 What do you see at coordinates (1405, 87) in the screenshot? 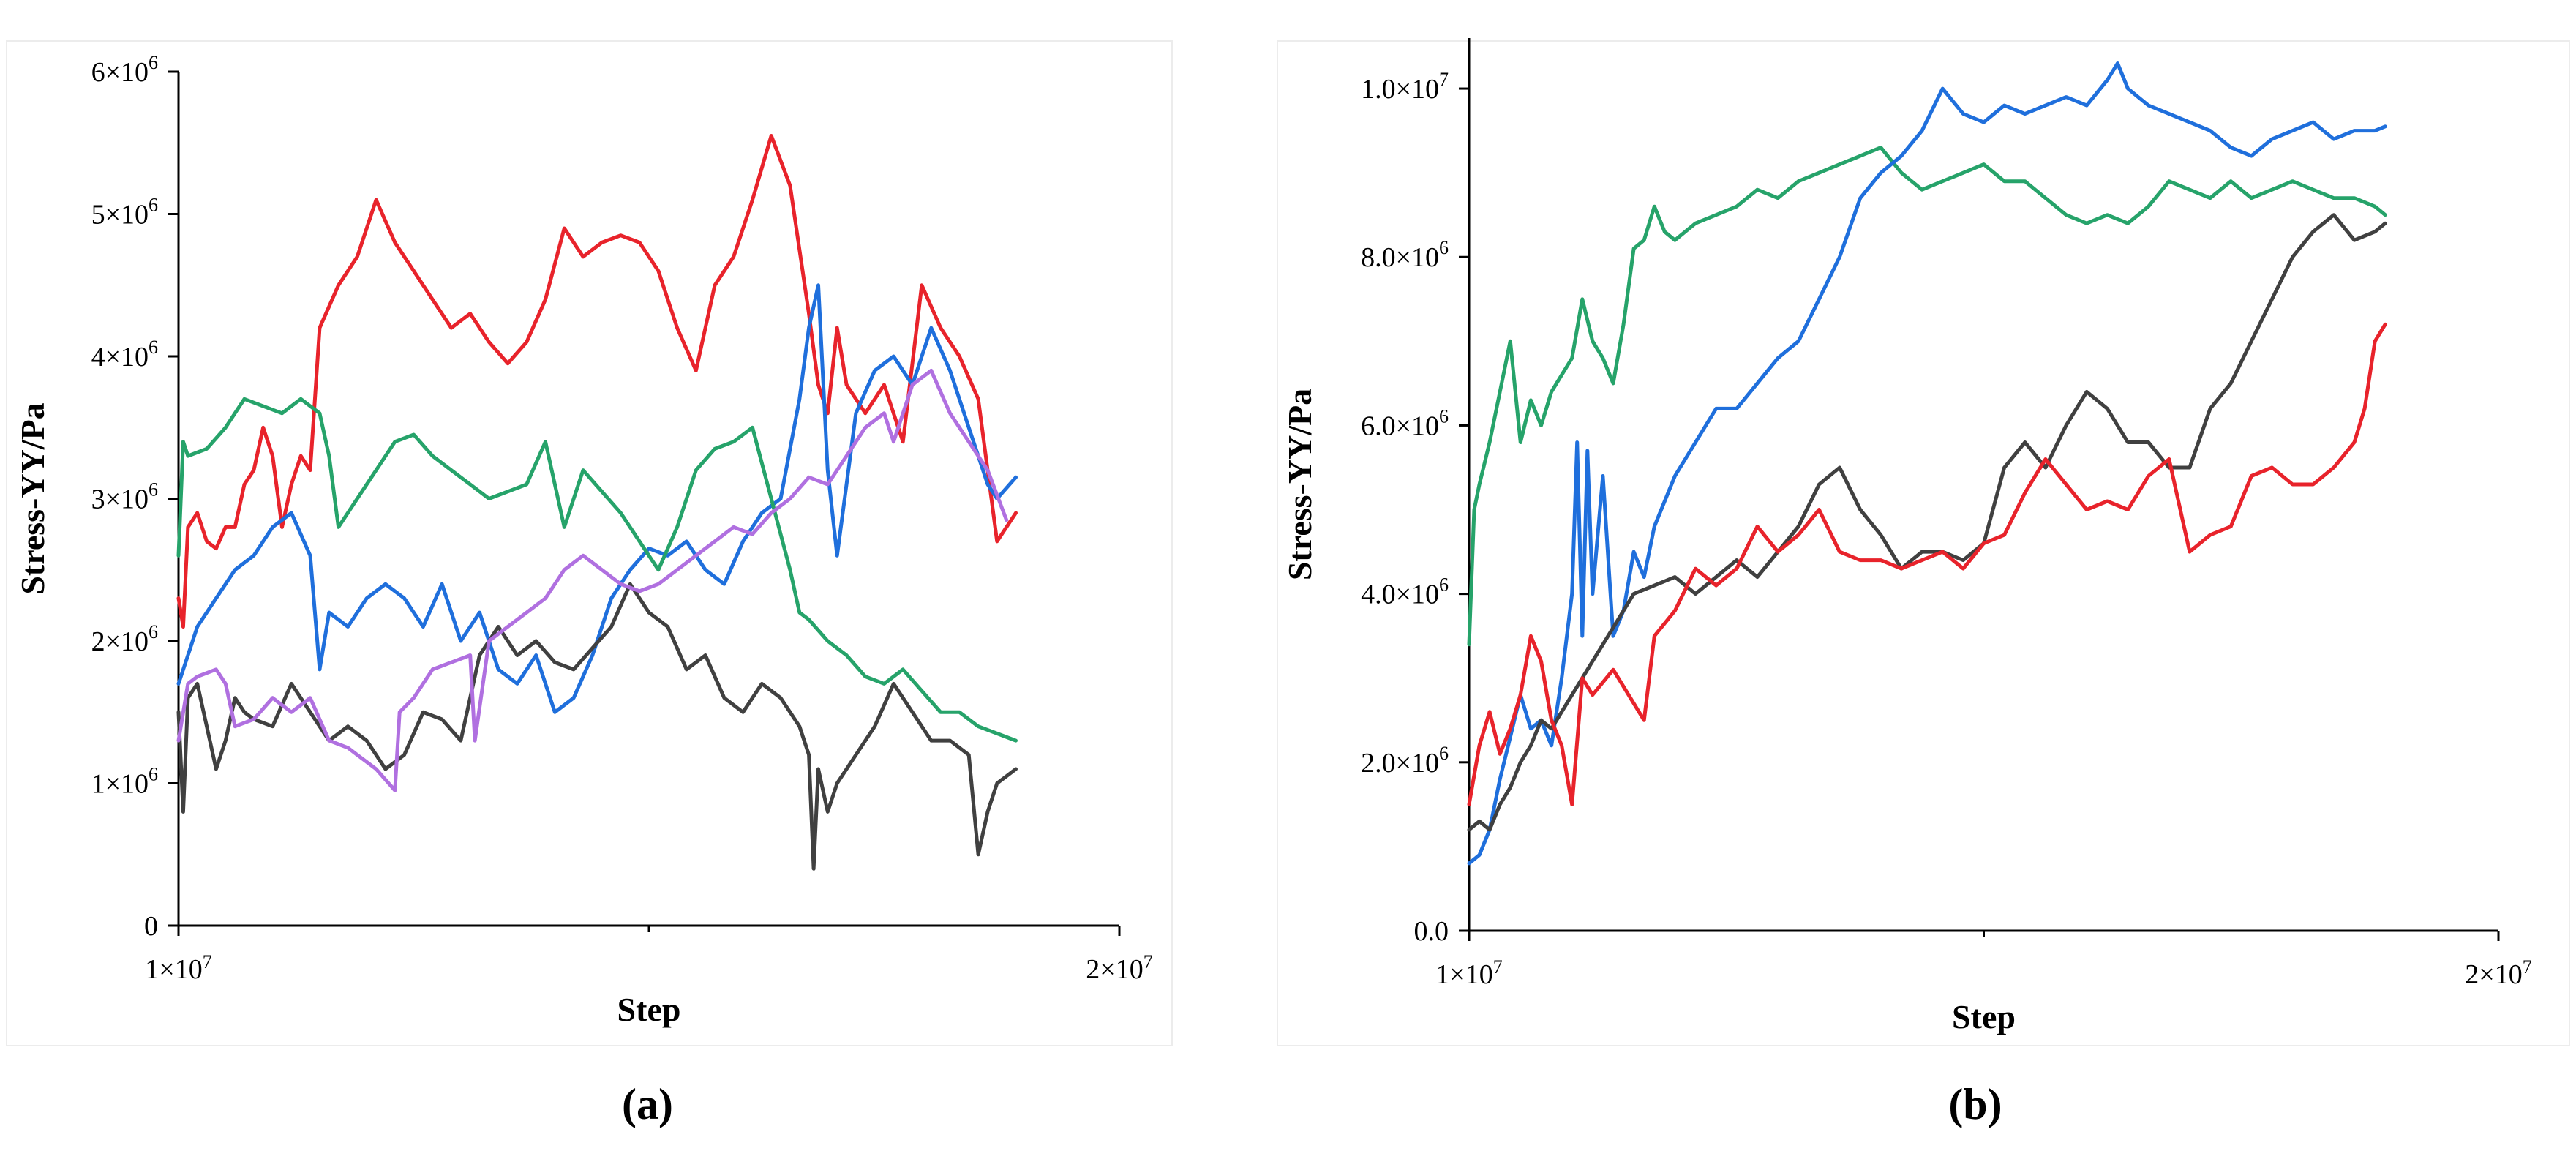
I see `y-tick-label: 1.0×10⁷` at bounding box center [1405, 87].